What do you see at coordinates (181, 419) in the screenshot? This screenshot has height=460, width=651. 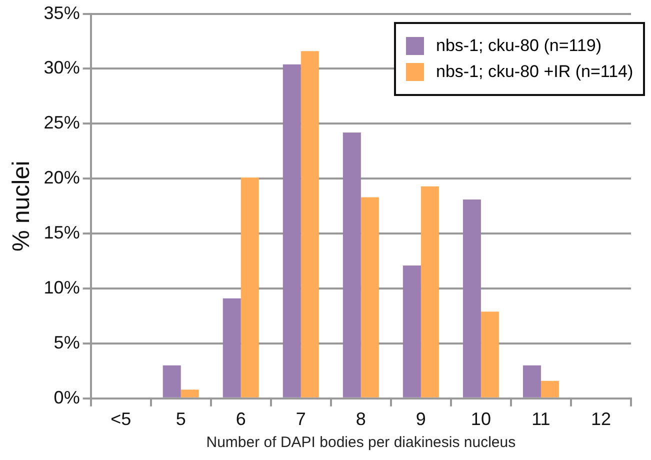 I see `x-tick-label: 5` at bounding box center [181, 419].